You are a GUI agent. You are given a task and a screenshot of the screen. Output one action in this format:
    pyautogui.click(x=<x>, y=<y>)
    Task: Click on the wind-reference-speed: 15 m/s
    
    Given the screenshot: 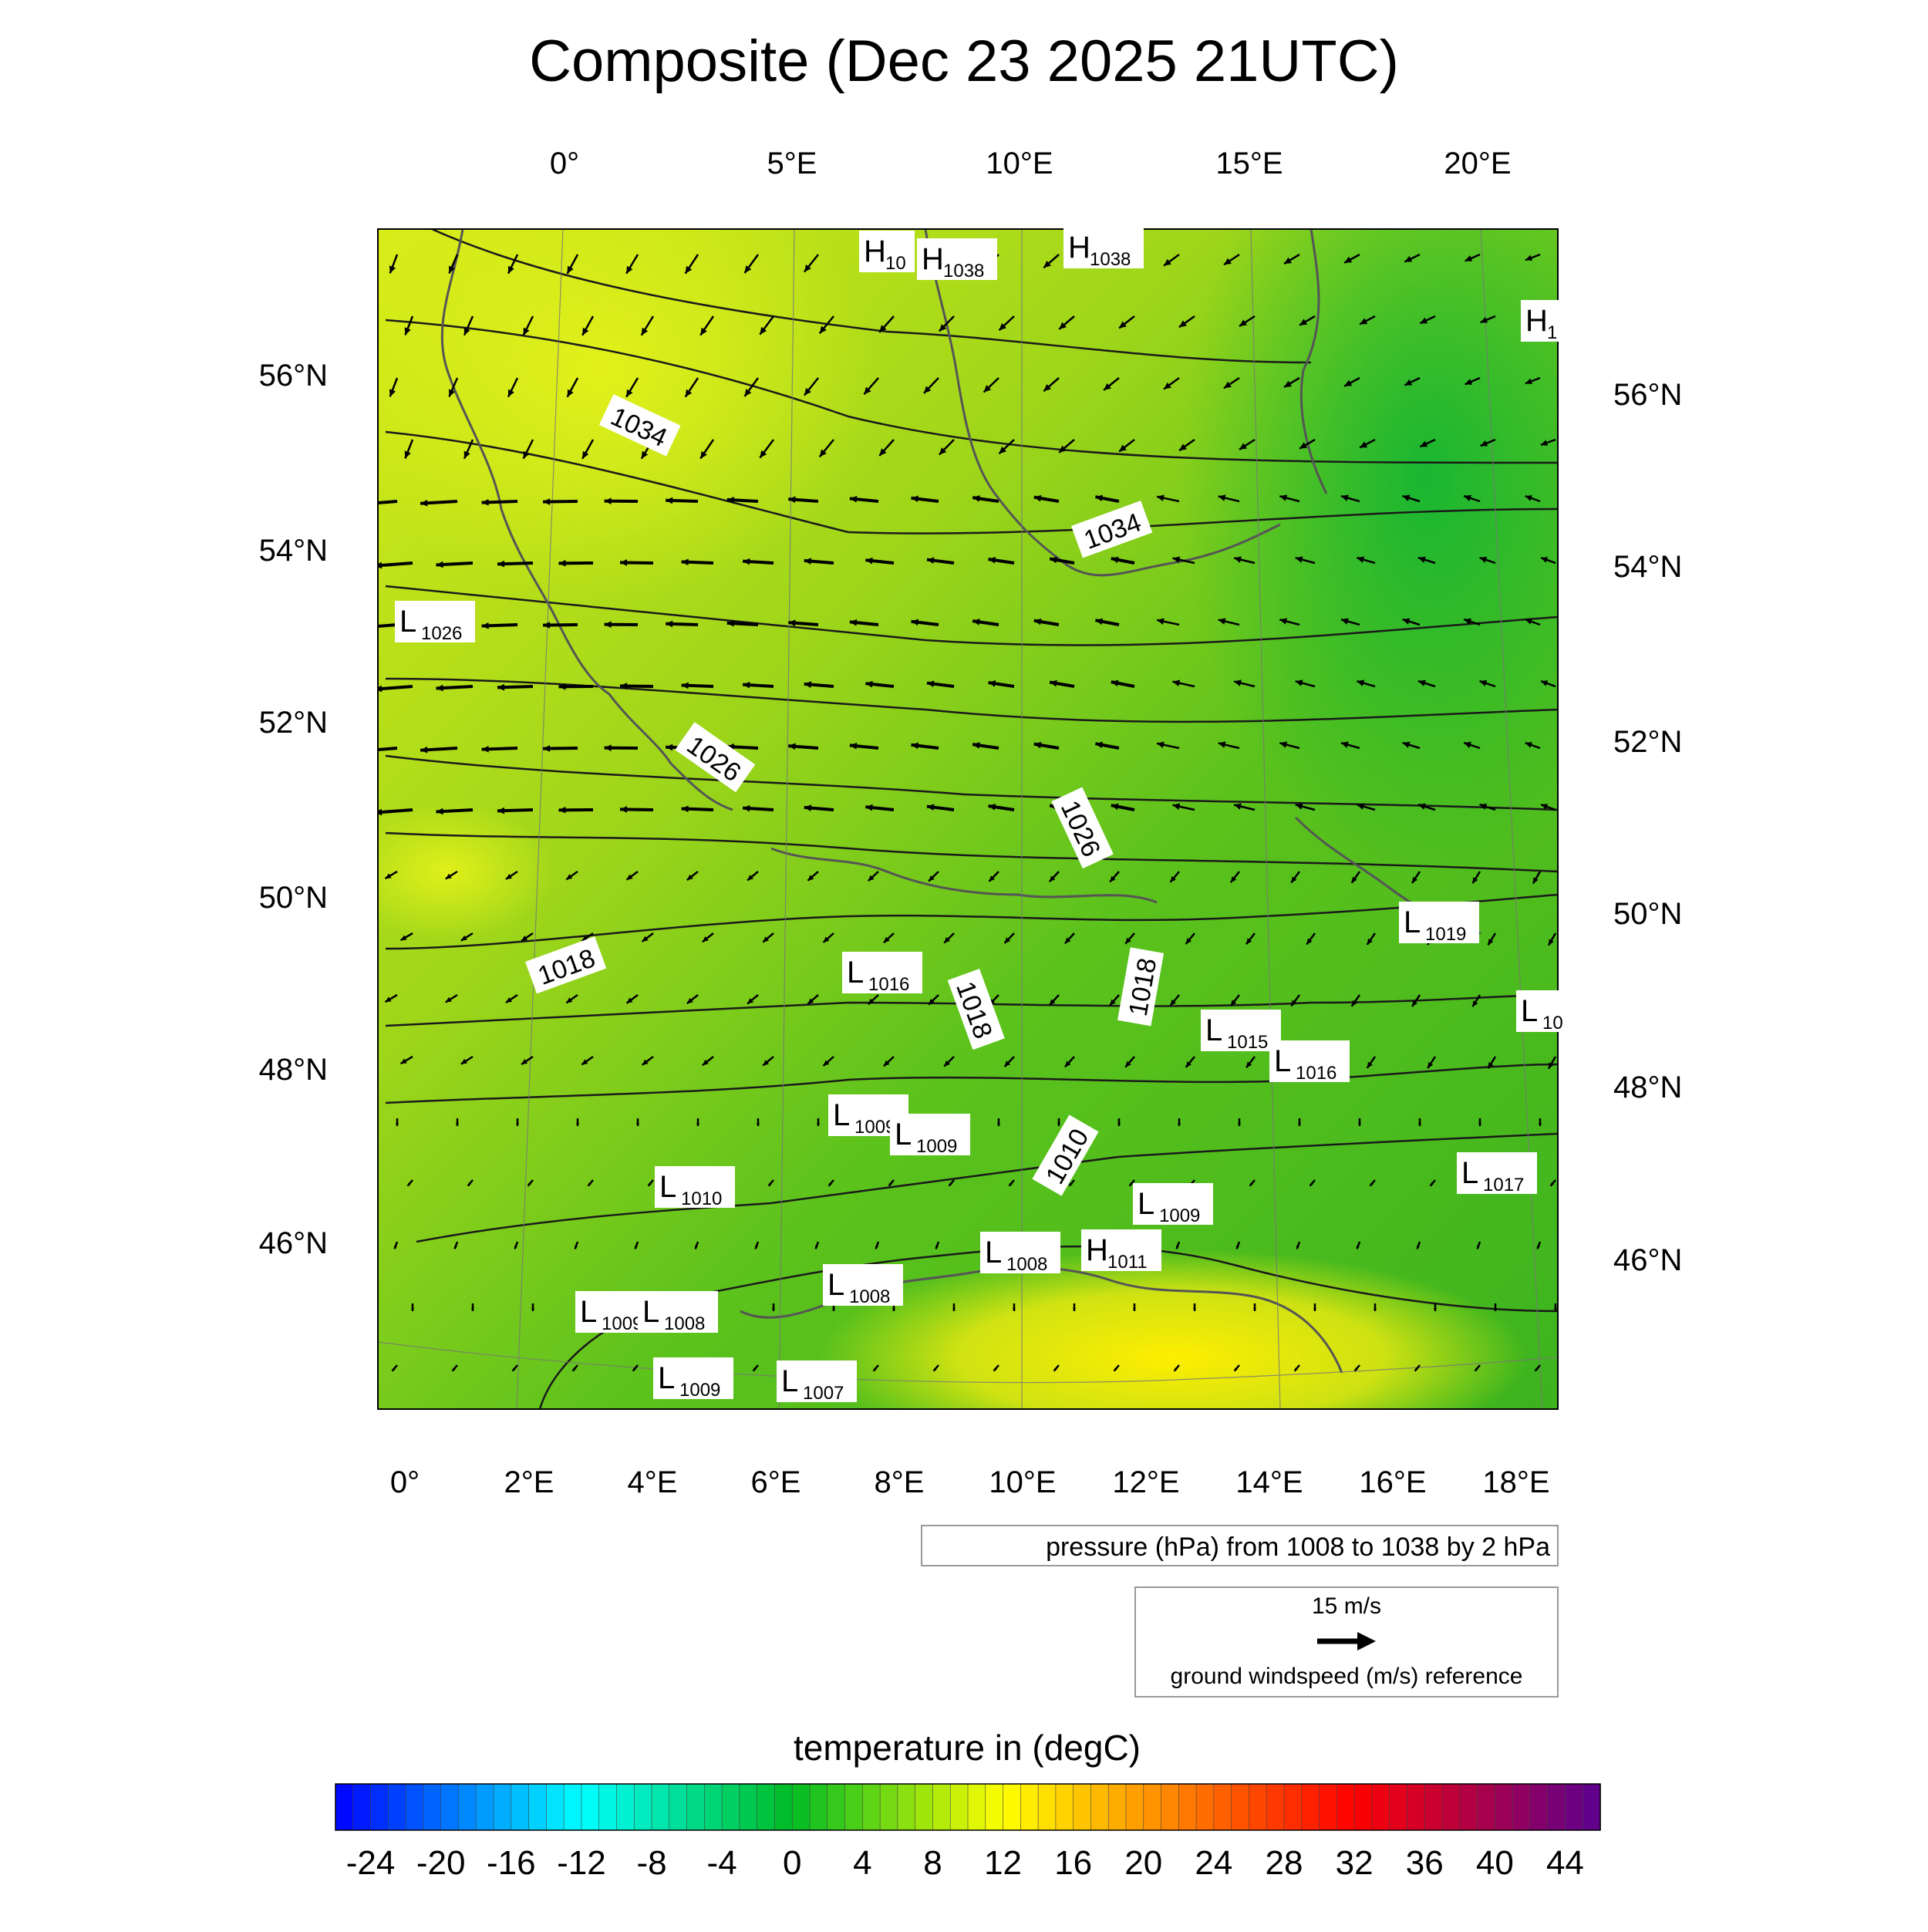 What is the action you would take?
    pyautogui.click(x=1347, y=1606)
    